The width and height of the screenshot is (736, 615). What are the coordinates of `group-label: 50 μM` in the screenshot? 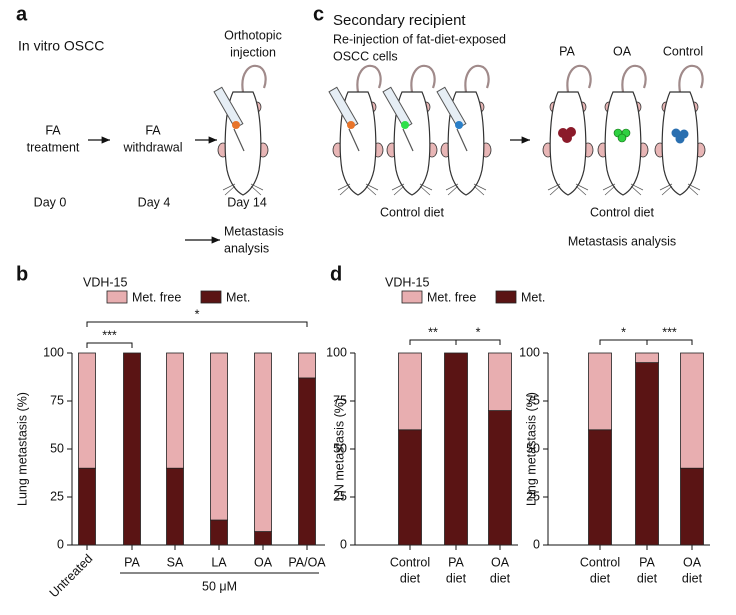 It's located at (219, 586).